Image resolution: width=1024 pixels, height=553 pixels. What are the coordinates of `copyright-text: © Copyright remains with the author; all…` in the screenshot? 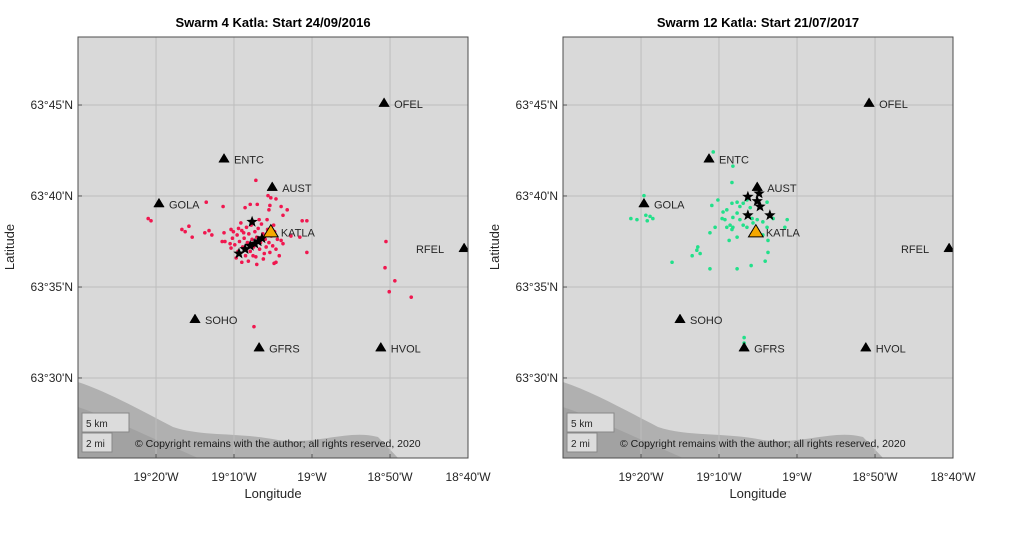 It's located at (278, 444).